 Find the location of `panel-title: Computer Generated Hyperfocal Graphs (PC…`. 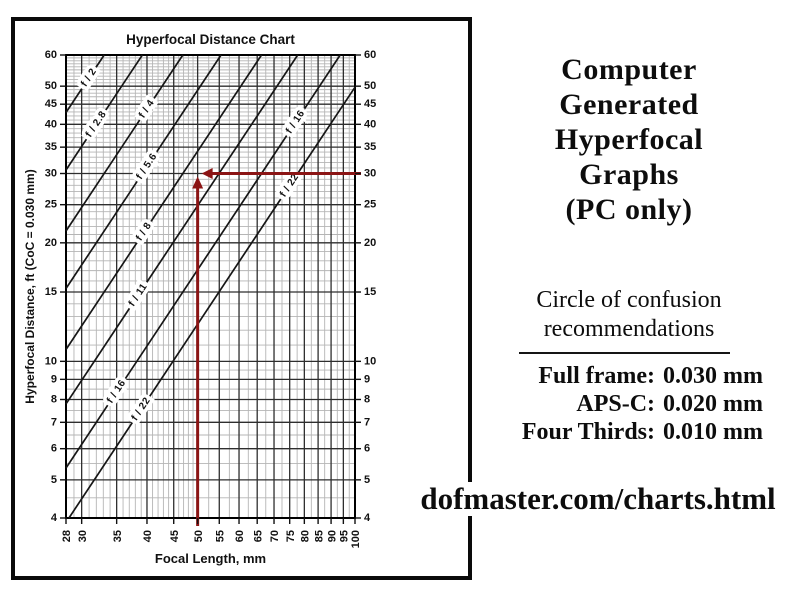

panel-title: Computer Generated Hyperfocal Graphs (PC… is located at coordinates (629, 139).